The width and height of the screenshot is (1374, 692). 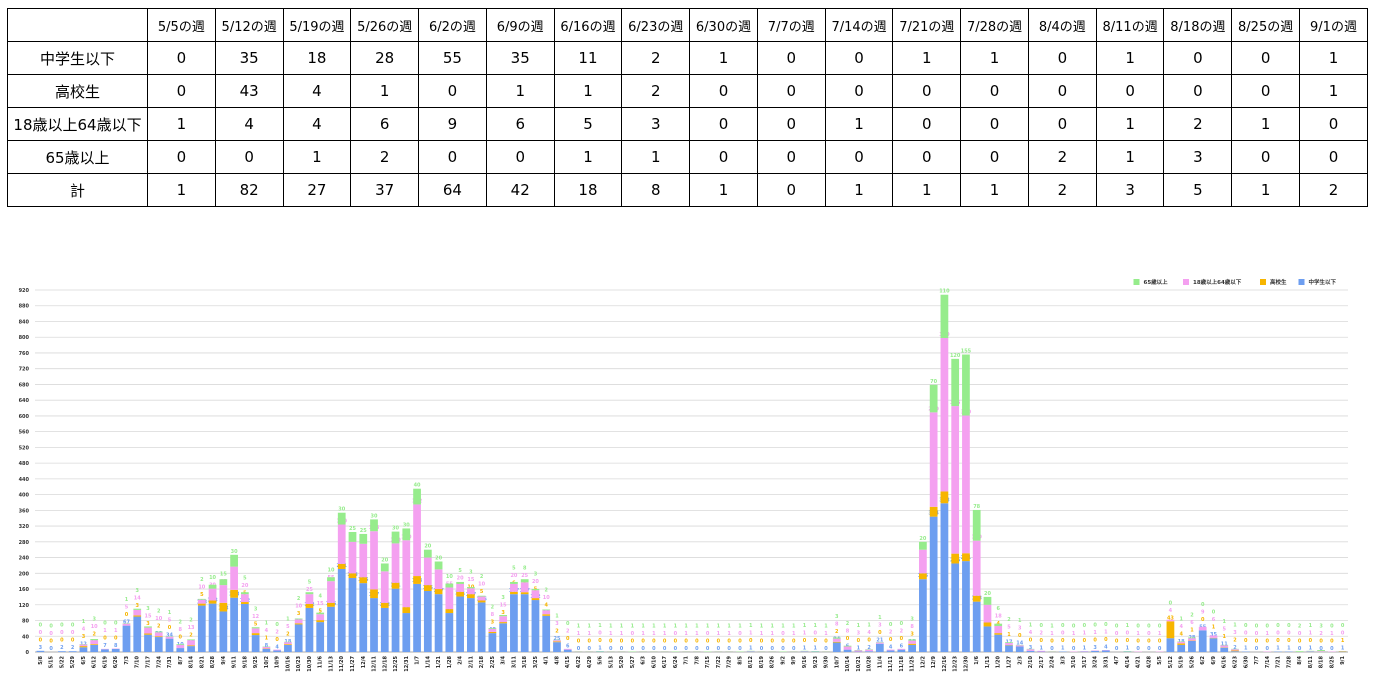 I want to click on data-label: 13, so click(x=191, y=628).